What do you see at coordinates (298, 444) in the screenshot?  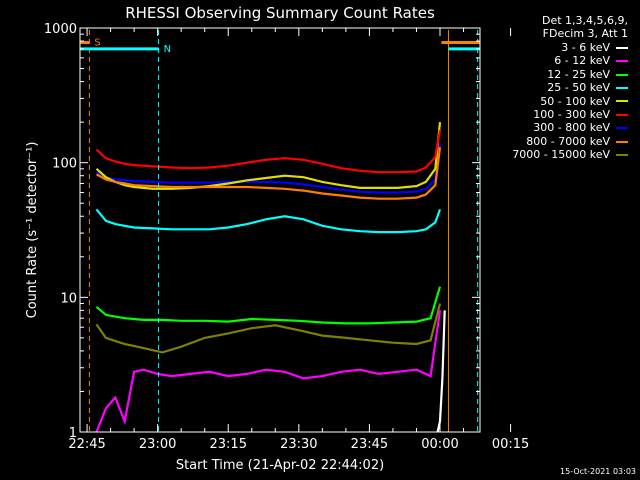 I see `x-tick-label: 23:30` at bounding box center [298, 444].